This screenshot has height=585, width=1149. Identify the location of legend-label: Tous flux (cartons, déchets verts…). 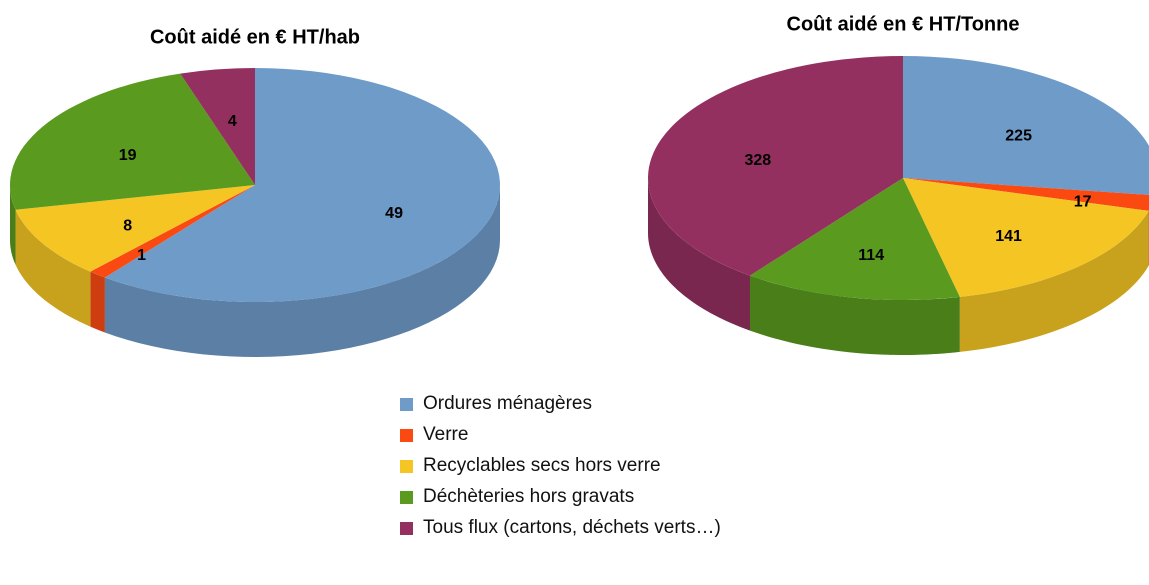
(572, 527).